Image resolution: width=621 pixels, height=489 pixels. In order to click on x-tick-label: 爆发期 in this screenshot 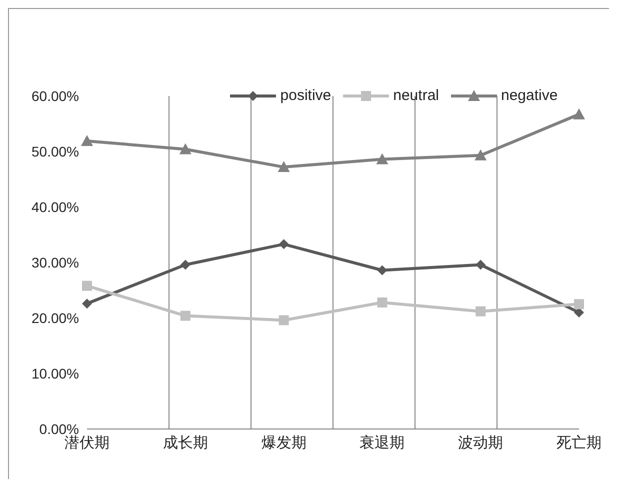, I will do `click(283, 443)`.